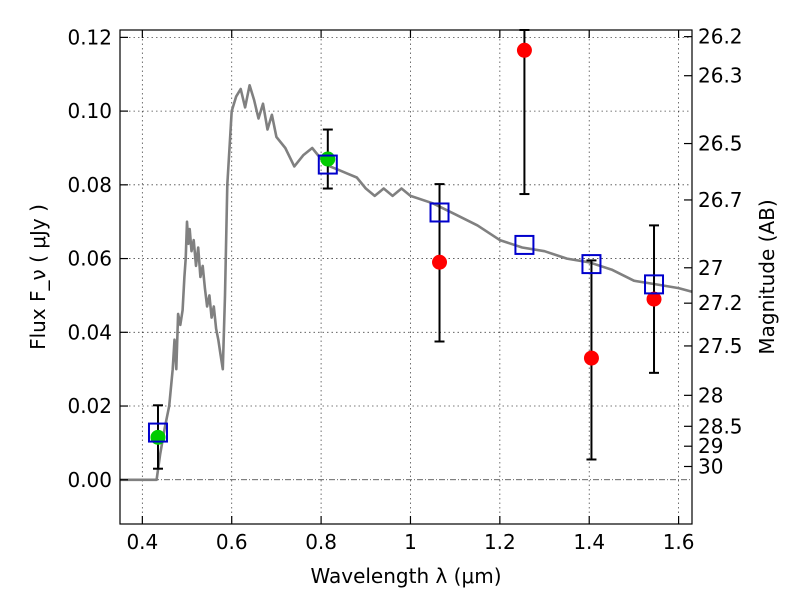 Image resolution: width=800 pixels, height=600 pixels. What do you see at coordinates (710, 395) in the screenshot?
I see `mag-tick-label: 28` at bounding box center [710, 395].